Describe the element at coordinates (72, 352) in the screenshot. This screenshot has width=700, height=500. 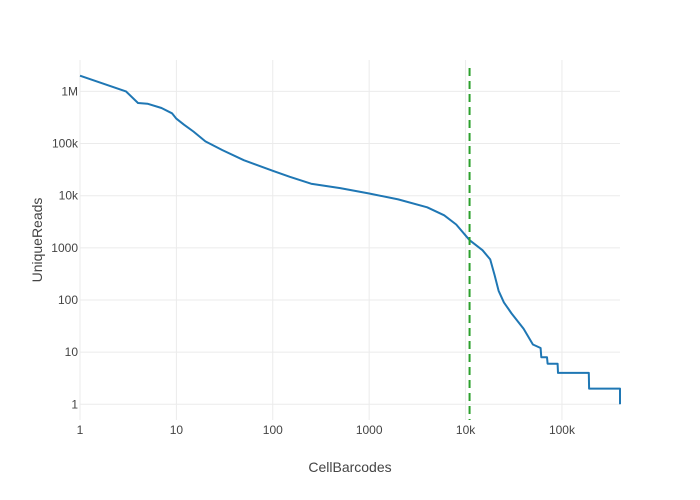
I see `y-tick-label: 10` at that location.